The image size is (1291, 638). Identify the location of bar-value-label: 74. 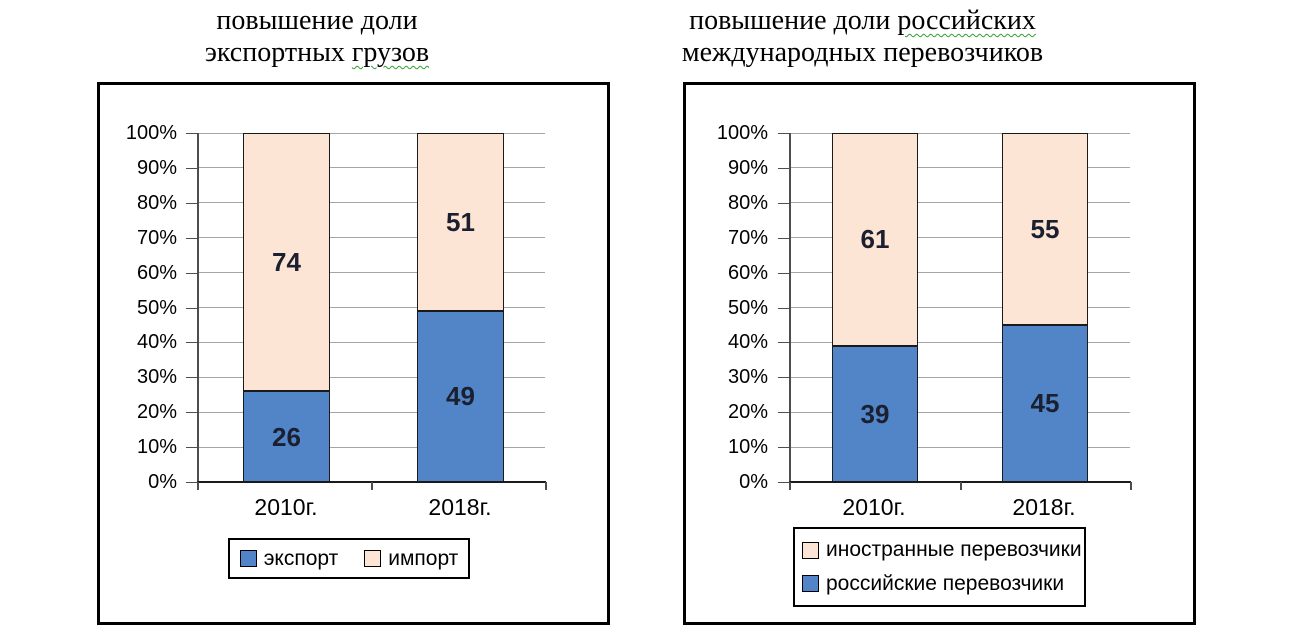
(286, 262).